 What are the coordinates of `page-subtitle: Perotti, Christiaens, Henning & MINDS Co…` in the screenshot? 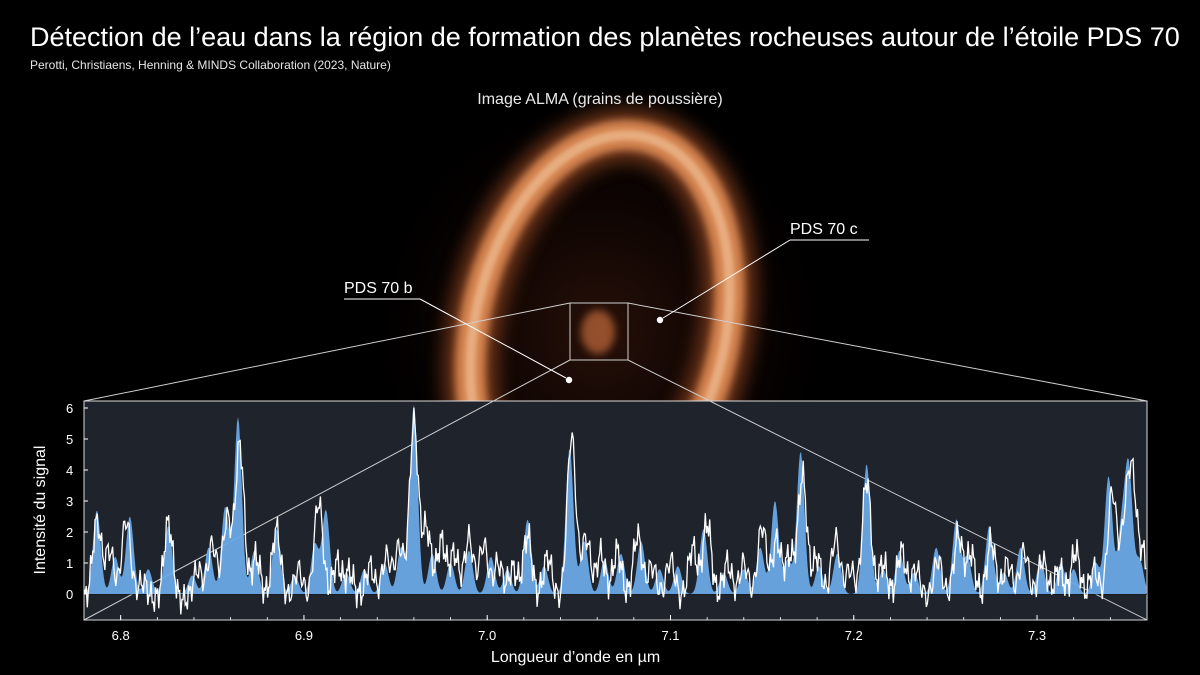 It's located at (210, 65).